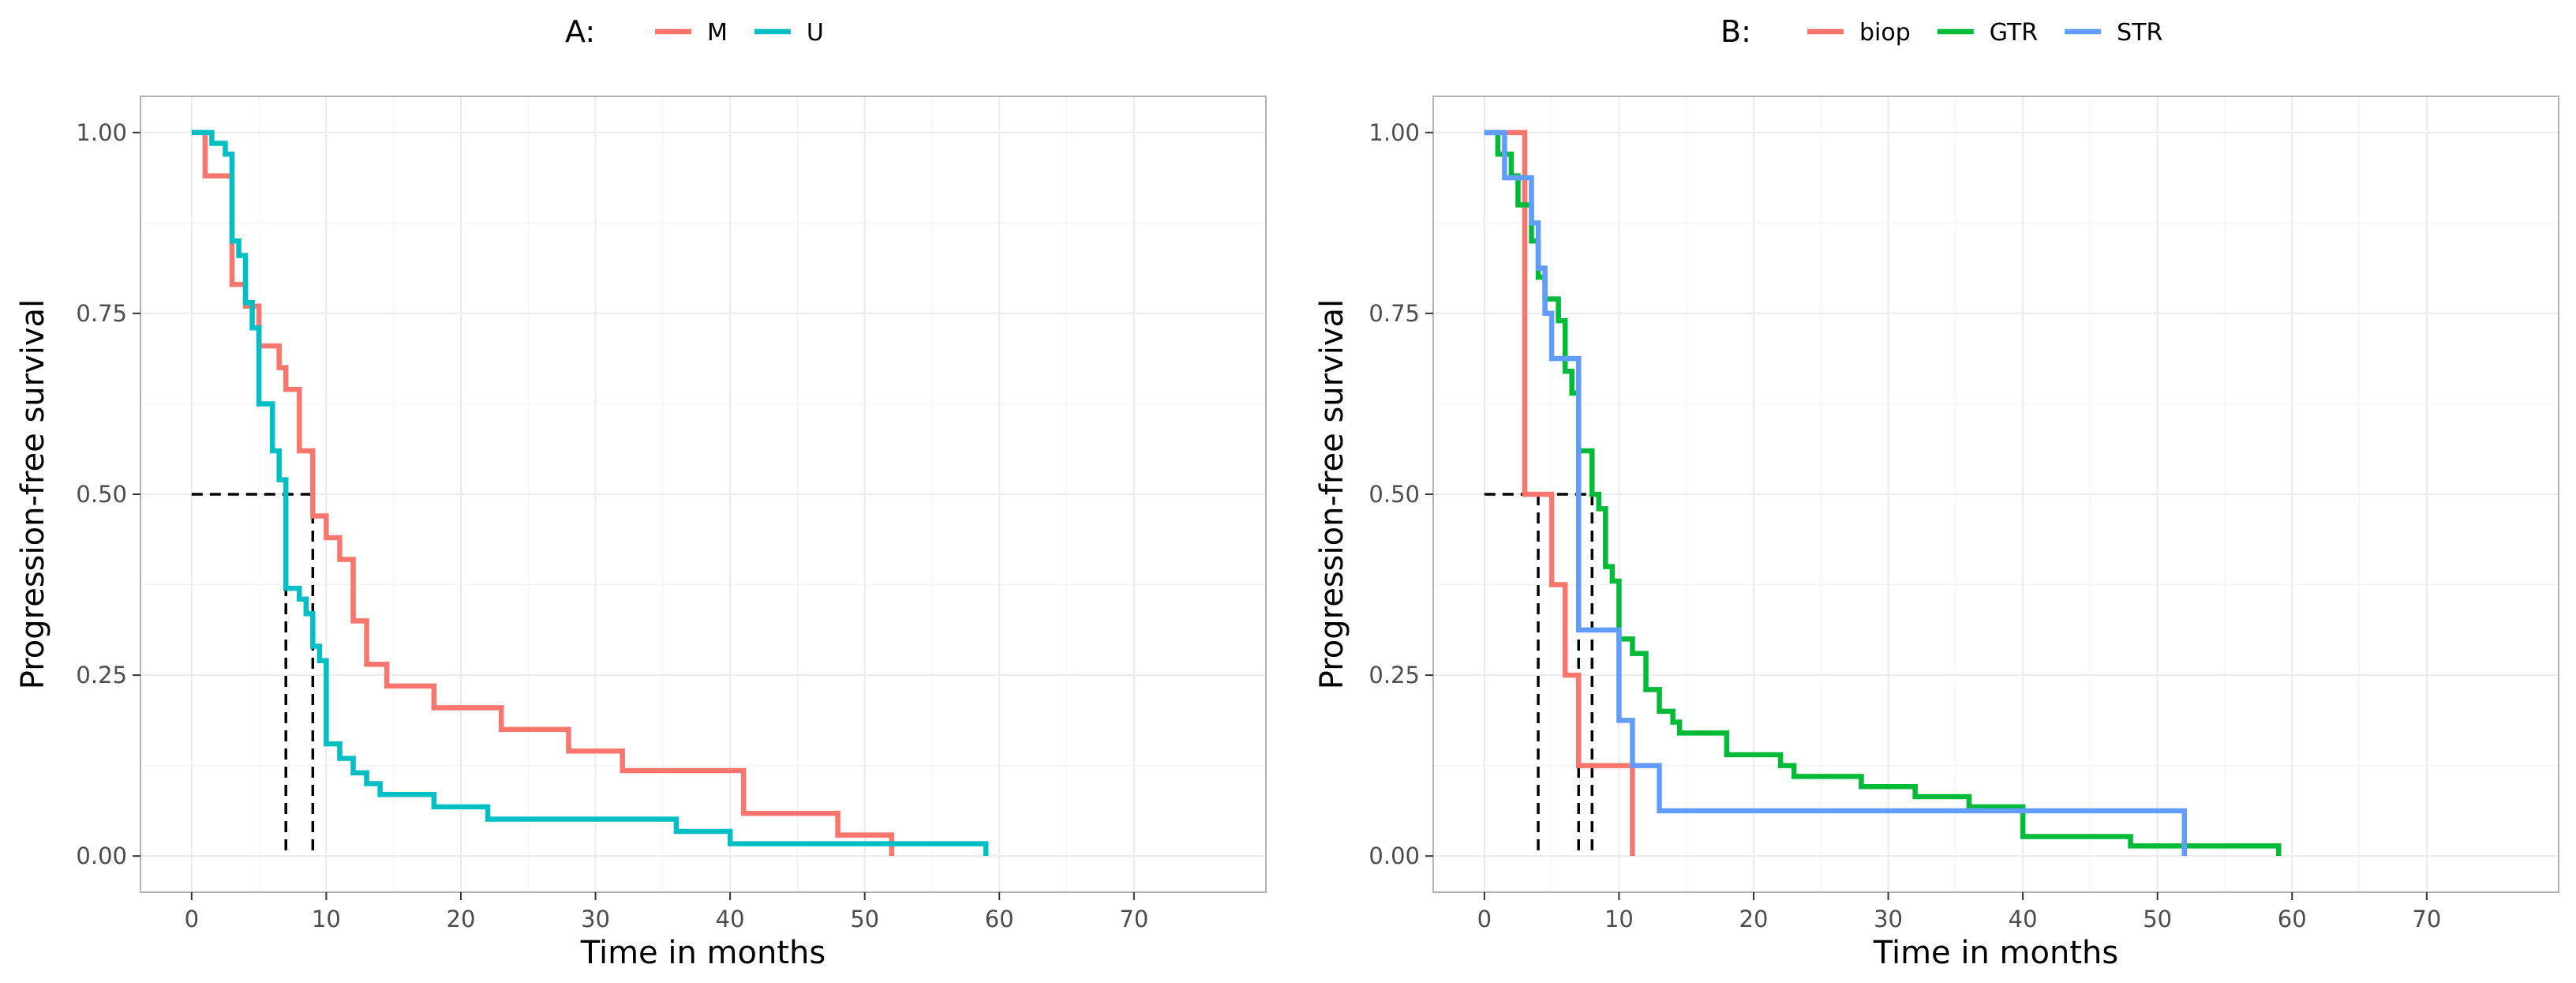 Image resolution: width=2576 pixels, height=983 pixels. Describe the element at coordinates (1987, 33) in the screenshot. I see `legend-item-gtr: GTR` at that location.